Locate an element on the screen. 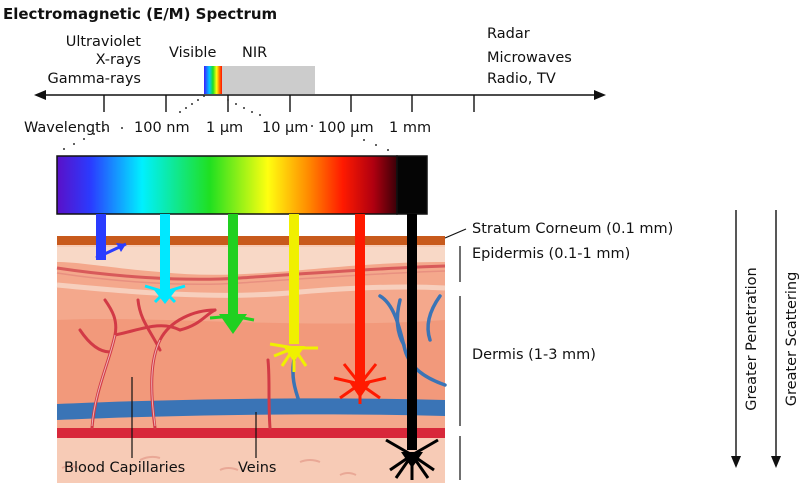 This screenshot has width=799, height=483. infrared-block is located at coordinates (412, 185).